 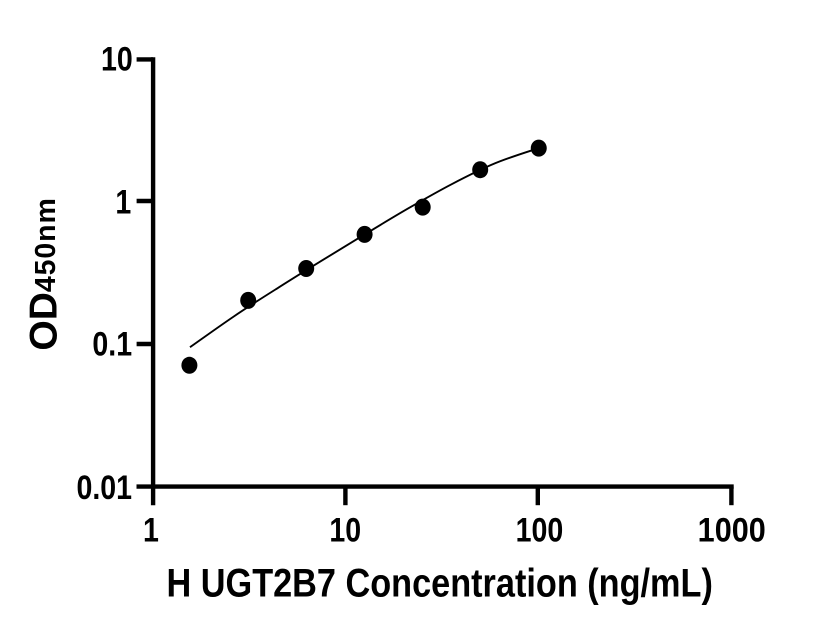 I want to click on svg-text: H UGT2B7 Concentration (ng/mL), so click(x=440, y=582).